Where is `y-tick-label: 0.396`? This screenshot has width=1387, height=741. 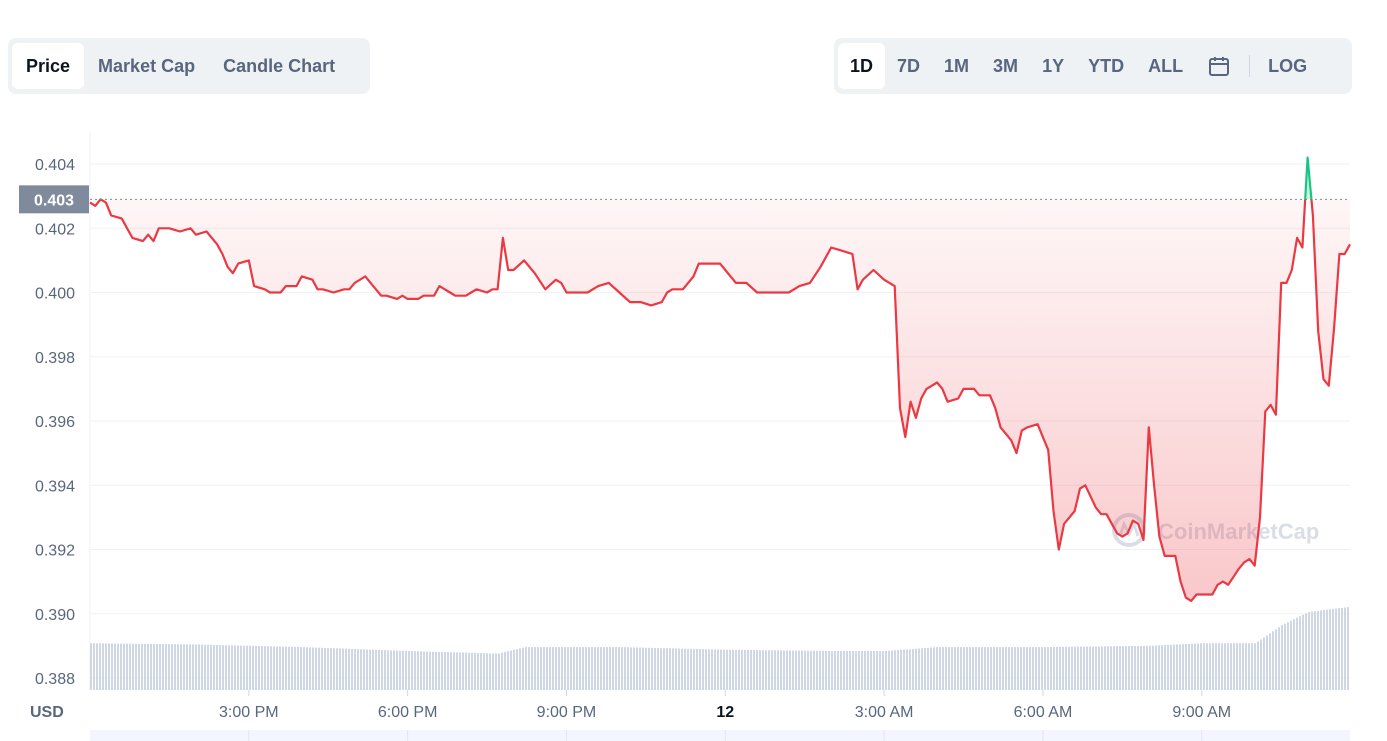
y-tick-label: 0.396 is located at coordinates (55, 422).